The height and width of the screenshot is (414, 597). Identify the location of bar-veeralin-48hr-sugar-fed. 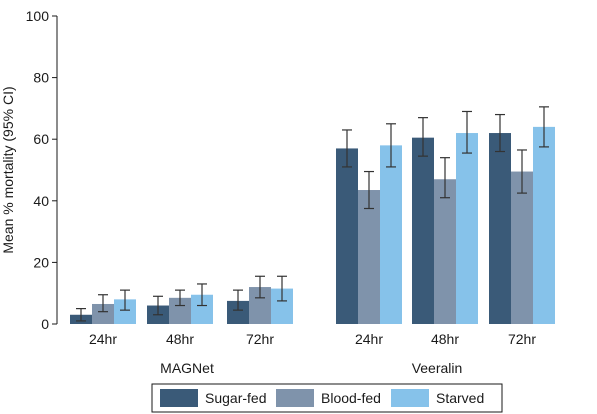
(423, 230).